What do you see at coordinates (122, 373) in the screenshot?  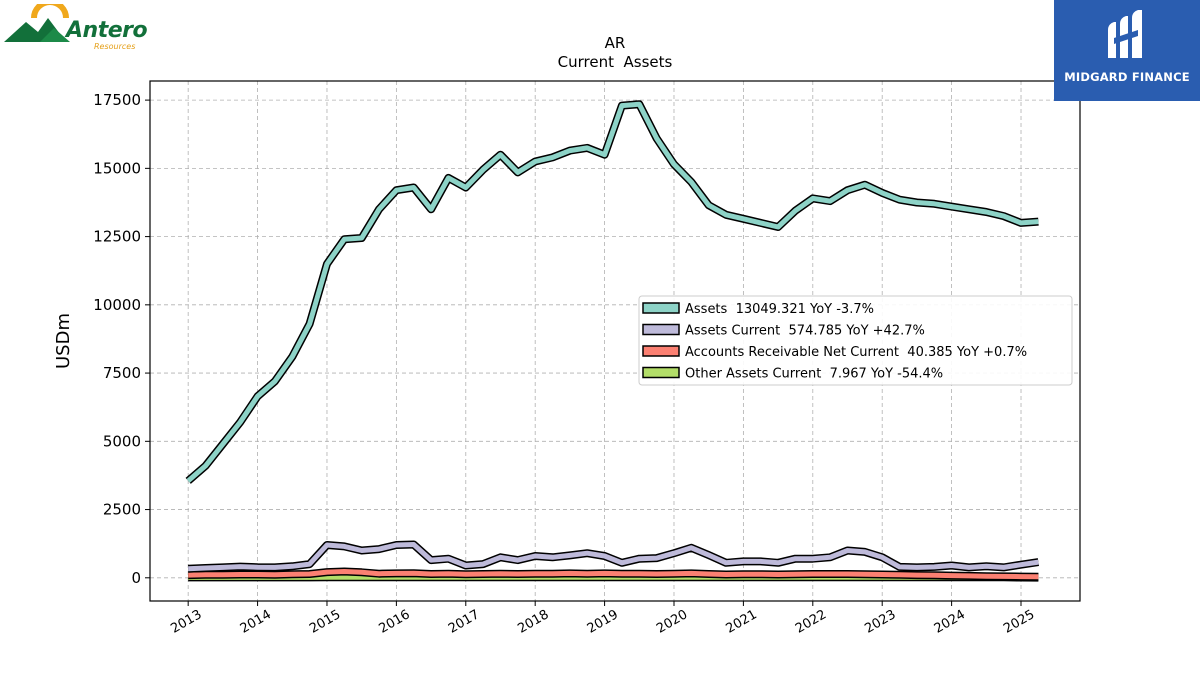 I see `y-tick-label: 7500` at bounding box center [122, 373].